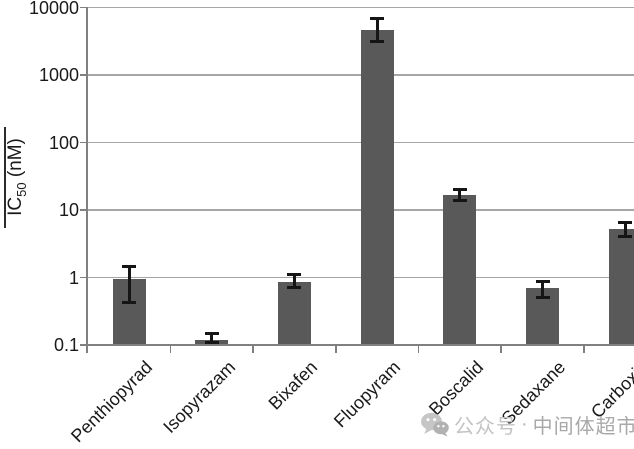  I want to click on y-axis-title-unit: (nM), so click(15, 160).